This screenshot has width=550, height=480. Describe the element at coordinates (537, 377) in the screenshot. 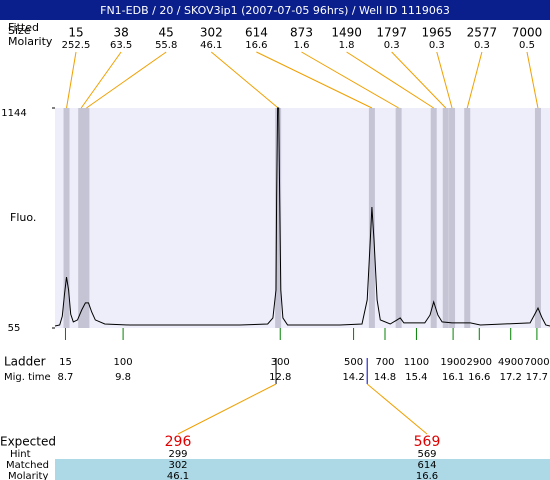

I see `ladder-time: 17.7` at that location.